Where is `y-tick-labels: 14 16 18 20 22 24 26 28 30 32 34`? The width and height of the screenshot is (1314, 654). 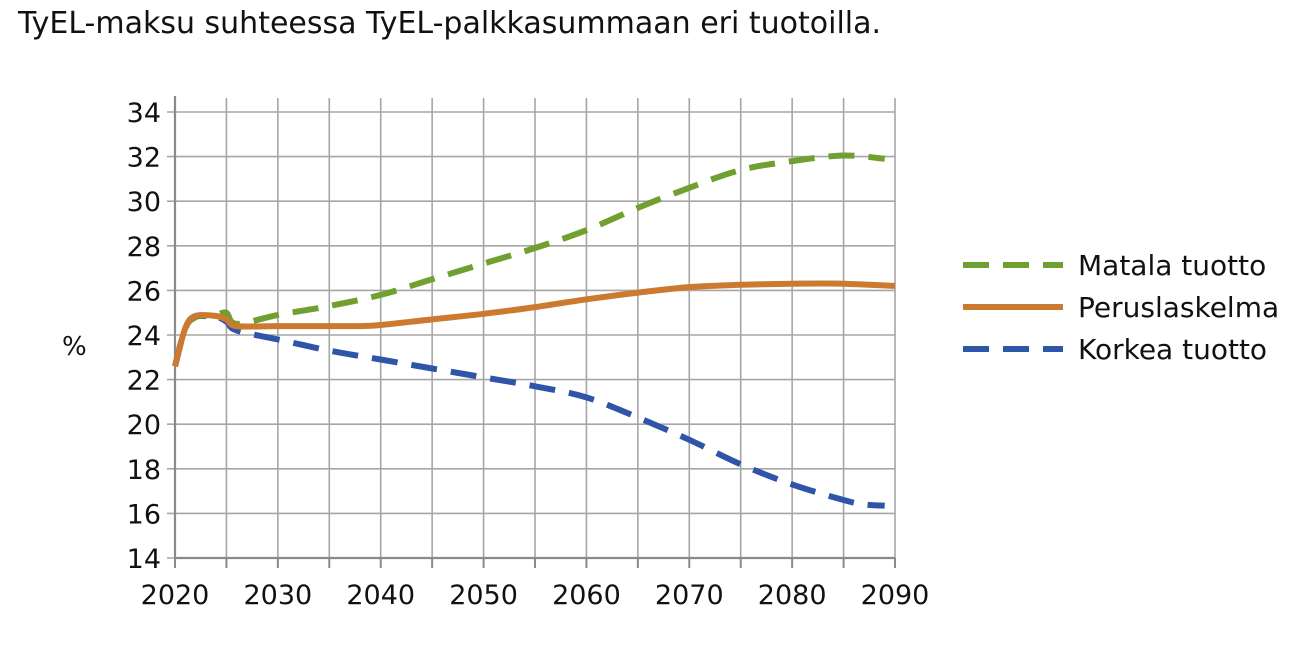 y-tick-labels: 14 16 18 20 22 24 26 28 30 32 34 is located at coordinates (144, 336).